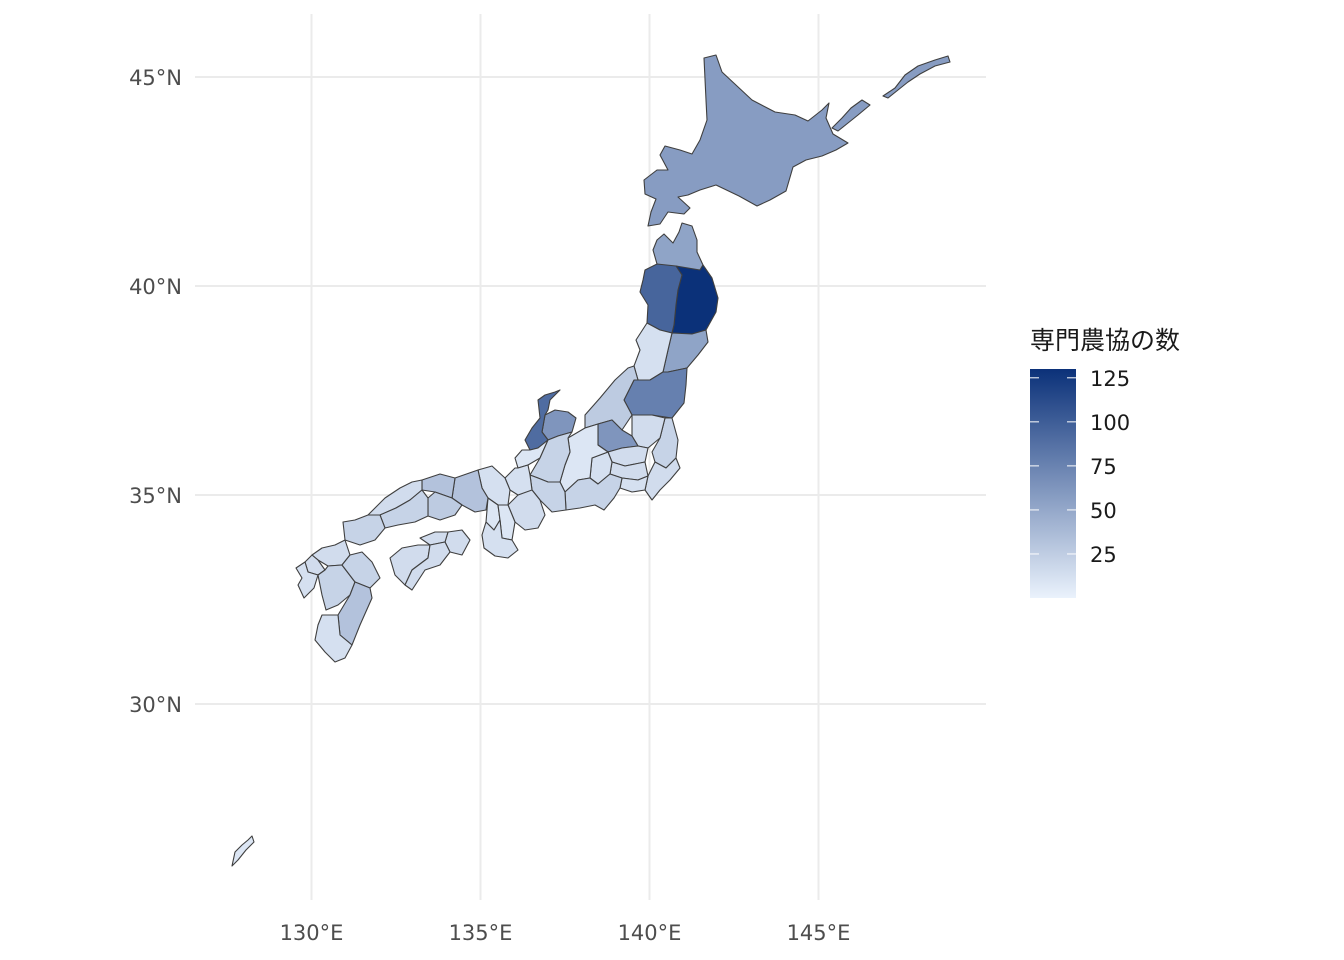  Describe the element at coordinates (1105, 340) in the screenshot. I see `legend-title: 専門農協の数` at that location.